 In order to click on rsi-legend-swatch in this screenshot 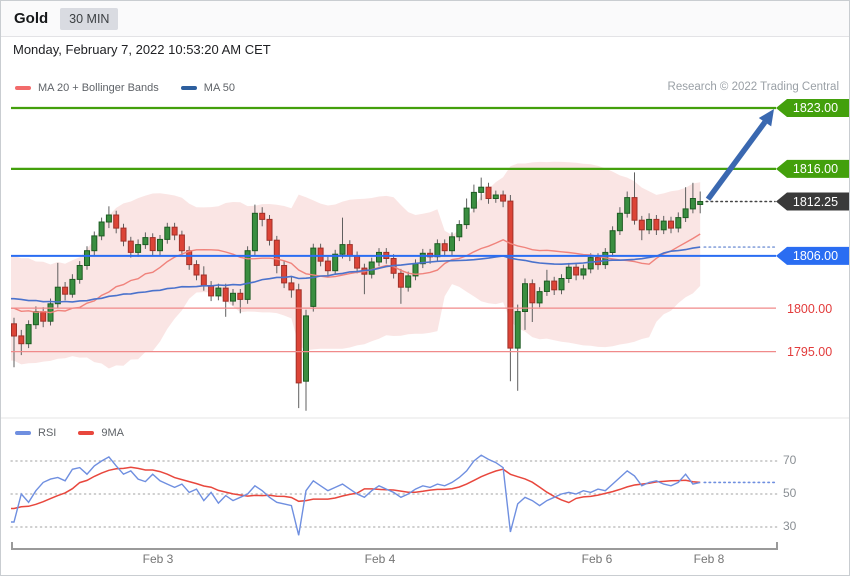, I will do `click(23, 433)`.